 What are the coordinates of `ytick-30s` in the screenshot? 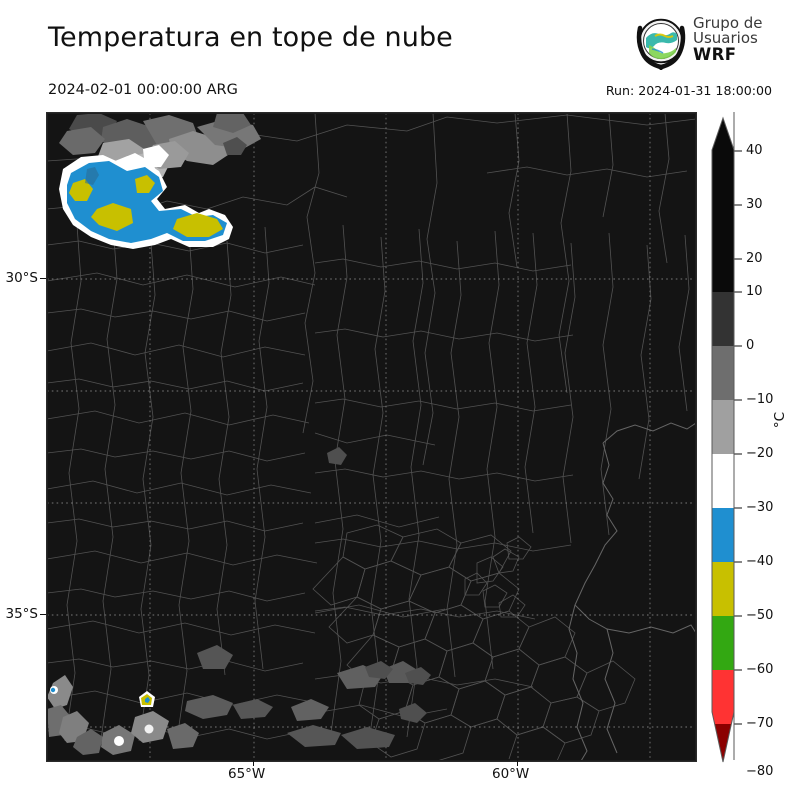 It's located at (43, 278).